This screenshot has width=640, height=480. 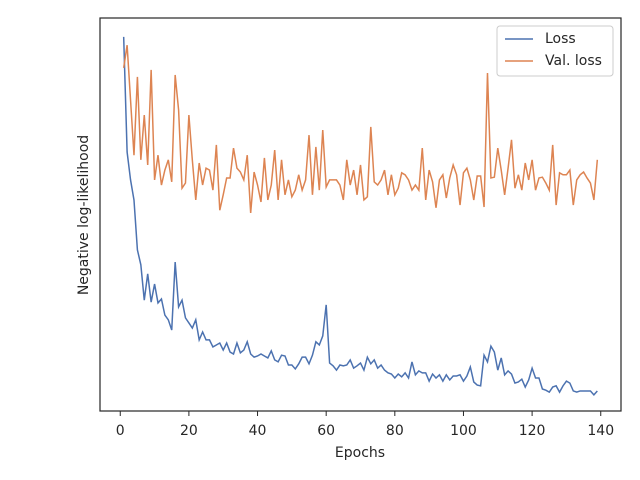 I want to click on x-tick-label: 40, so click(x=258, y=431).